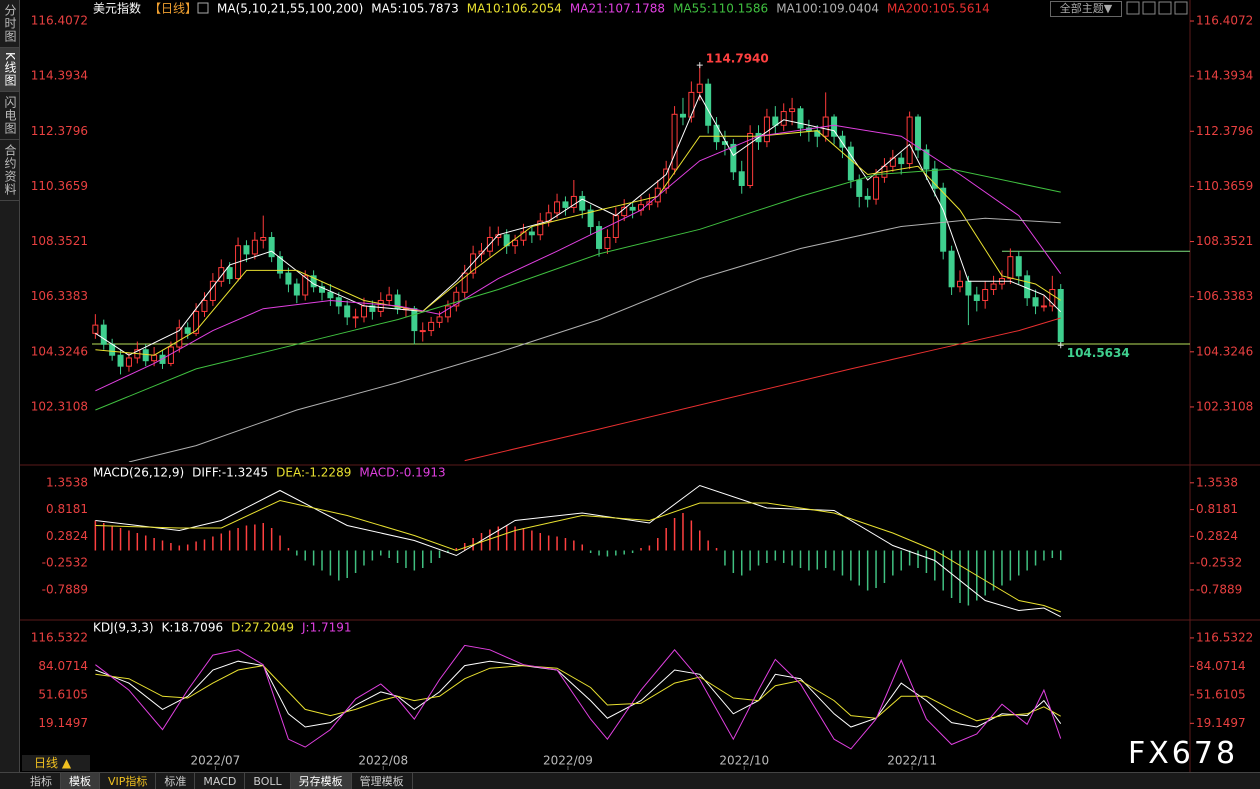 The width and height of the screenshot is (1260, 789). What do you see at coordinates (321, 781) in the screenshot?
I see `bottom-tab: 另存模板` at bounding box center [321, 781].